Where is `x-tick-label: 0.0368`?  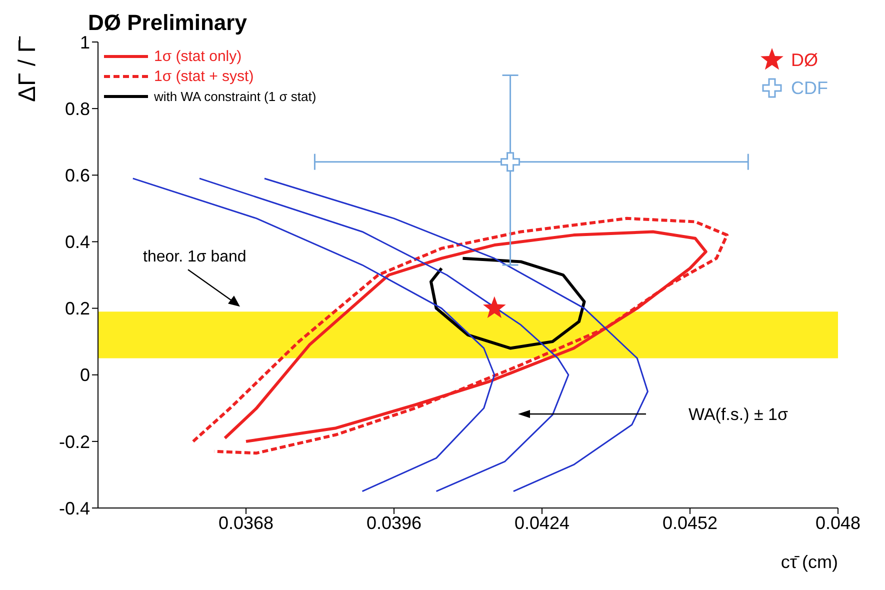
x-tick-label: 0.0368 is located at coordinates (246, 522).